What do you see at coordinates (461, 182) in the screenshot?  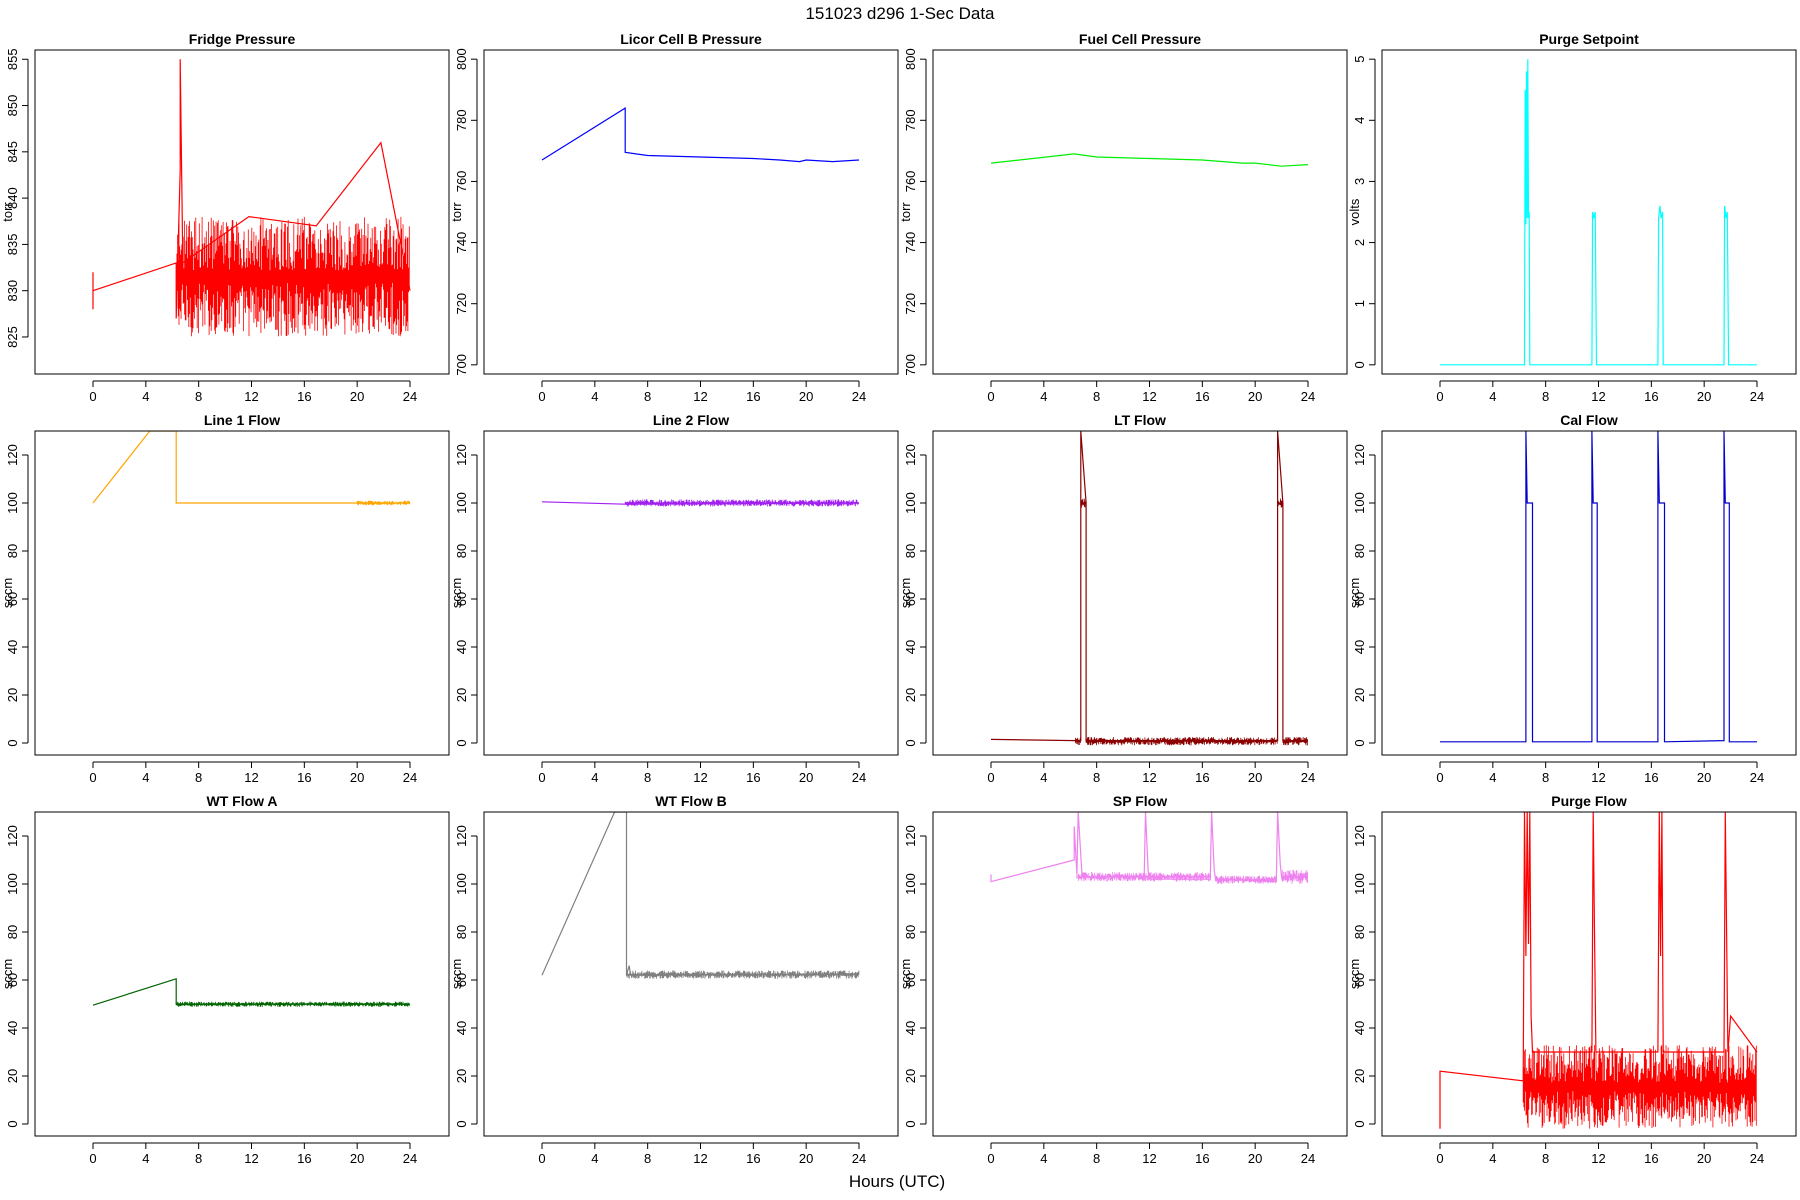 I see `y-tick-label: 760` at bounding box center [461, 182].